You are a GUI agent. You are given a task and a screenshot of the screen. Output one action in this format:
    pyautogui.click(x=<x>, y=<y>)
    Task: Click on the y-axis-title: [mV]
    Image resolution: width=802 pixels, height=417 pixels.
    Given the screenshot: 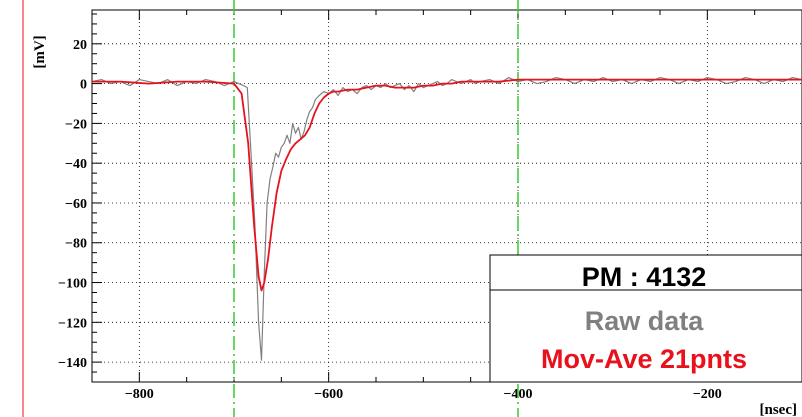 What is the action you would take?
    pyautogui.click(x=40, y=51)
    